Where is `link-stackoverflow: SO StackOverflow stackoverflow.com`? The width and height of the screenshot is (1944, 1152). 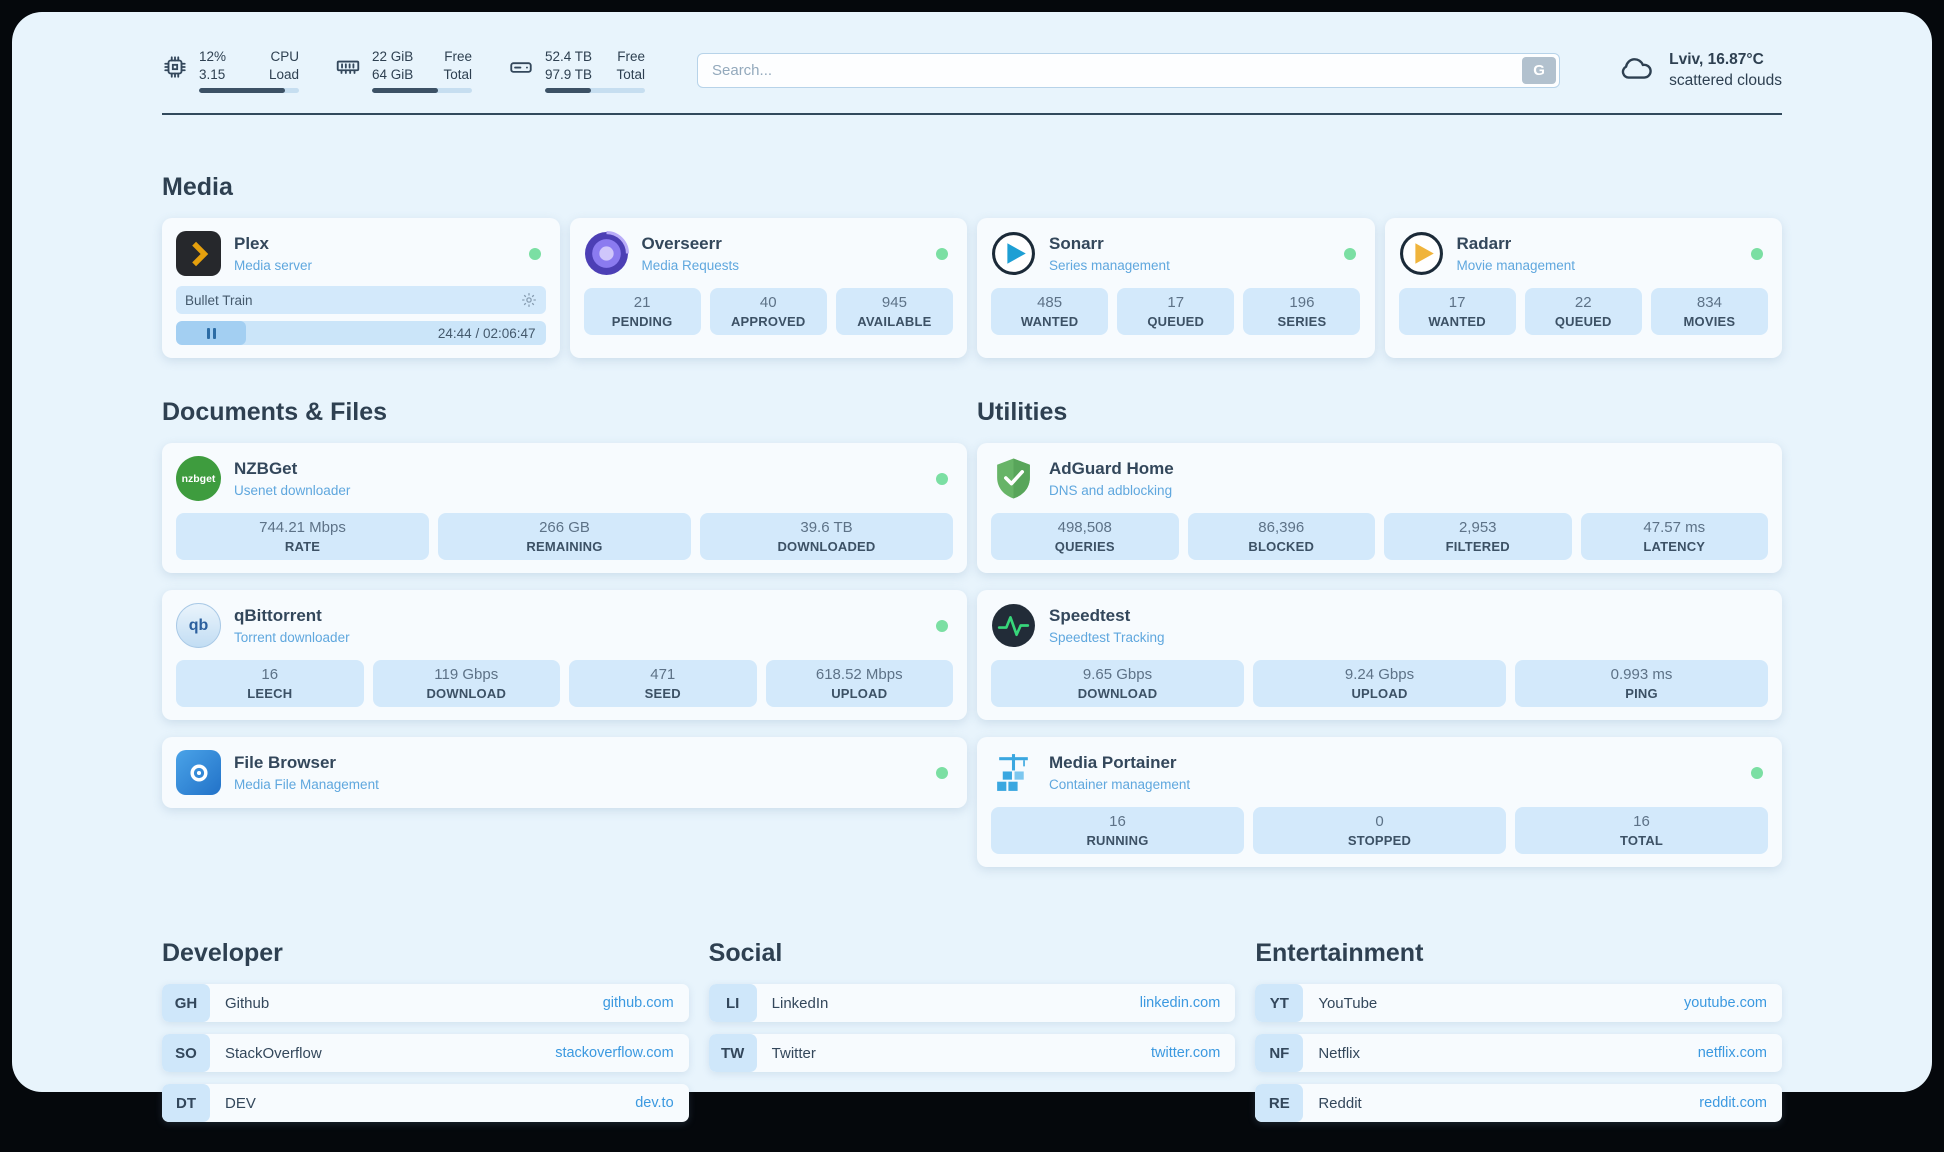 link-stackoverflow: SO StackOverflow stackoverflow.com is located at coordinates (425, 1053).